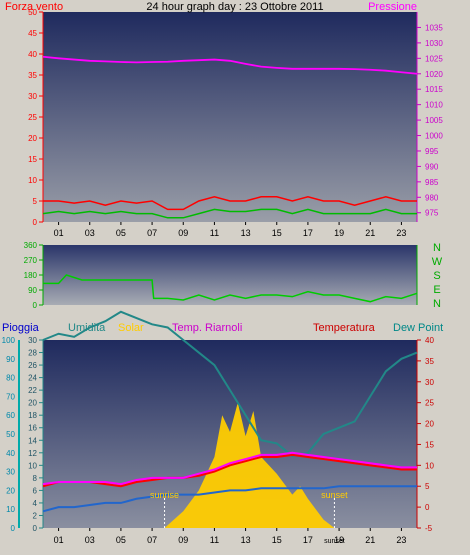 The image size is (470, 555). What do you see at coordinates (13, 528) in the screenshot?
I see `rain-axis-tick-label: 0` at bounding box center [13, 528].